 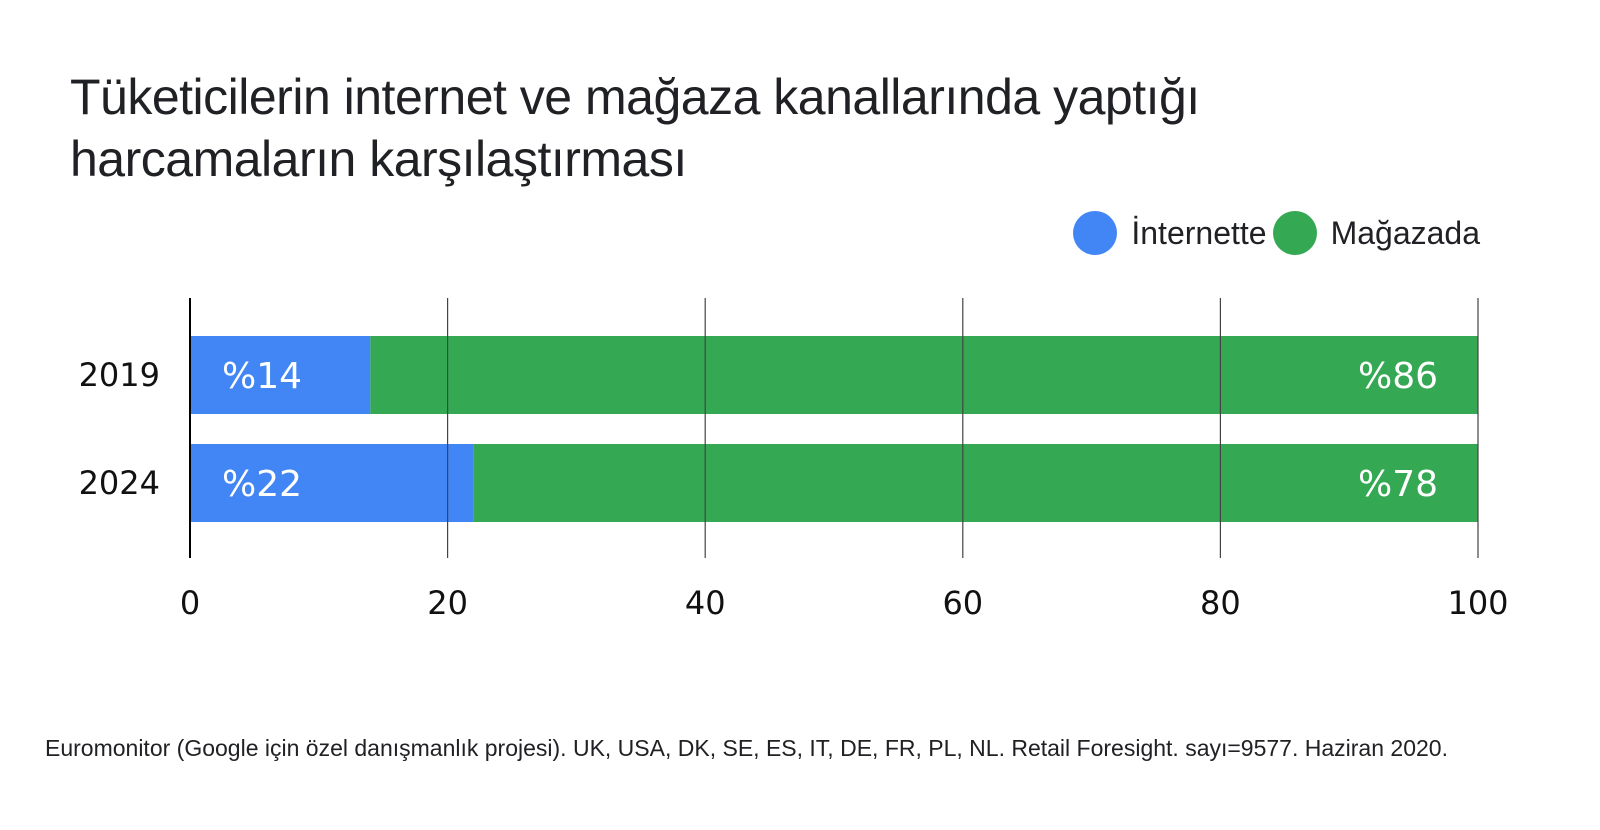 I want to click on legend-label-internet: İnternette, so click(x=1199, y=232).